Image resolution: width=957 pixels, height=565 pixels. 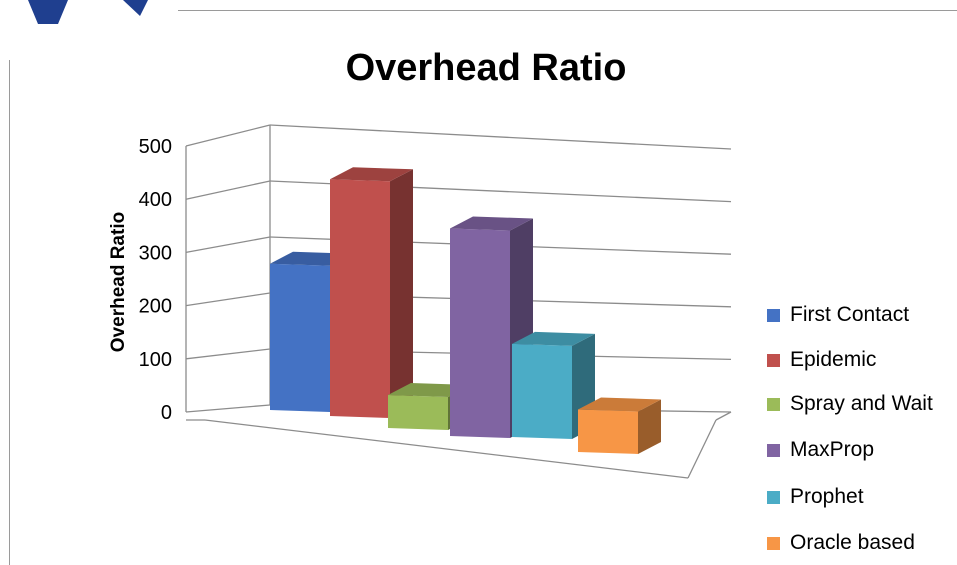 What do you see at coordinates (832, 449) in the screenshot?
I see `legend-label: MaxProp` at bounding box center [832, 449].